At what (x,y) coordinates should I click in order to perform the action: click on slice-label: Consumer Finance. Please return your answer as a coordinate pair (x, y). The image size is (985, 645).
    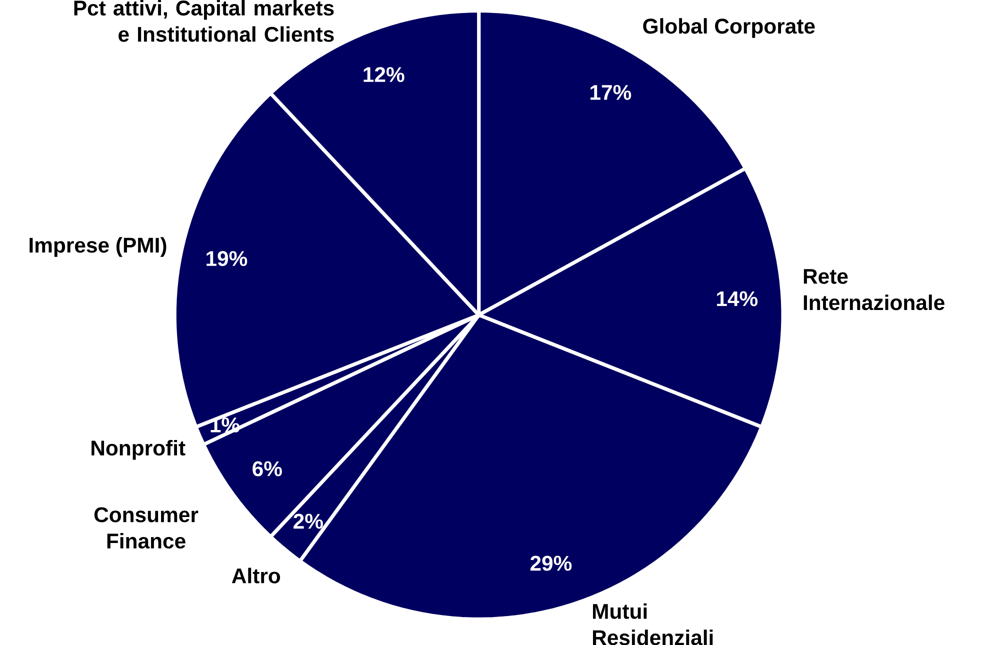
    Looking at the image, I should click on (146, 527).